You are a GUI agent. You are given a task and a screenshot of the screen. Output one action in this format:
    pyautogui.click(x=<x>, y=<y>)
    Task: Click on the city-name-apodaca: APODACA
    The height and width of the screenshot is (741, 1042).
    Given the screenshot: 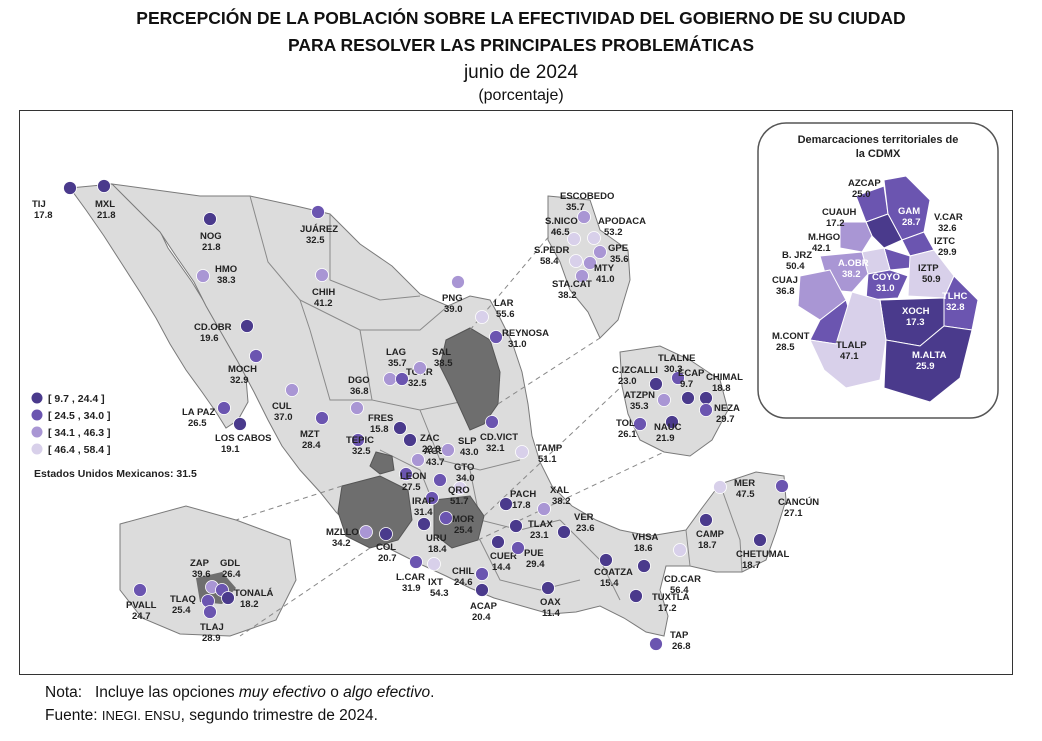 What is the action you would take?
    pyautogui.click(x=622, y=221)
    